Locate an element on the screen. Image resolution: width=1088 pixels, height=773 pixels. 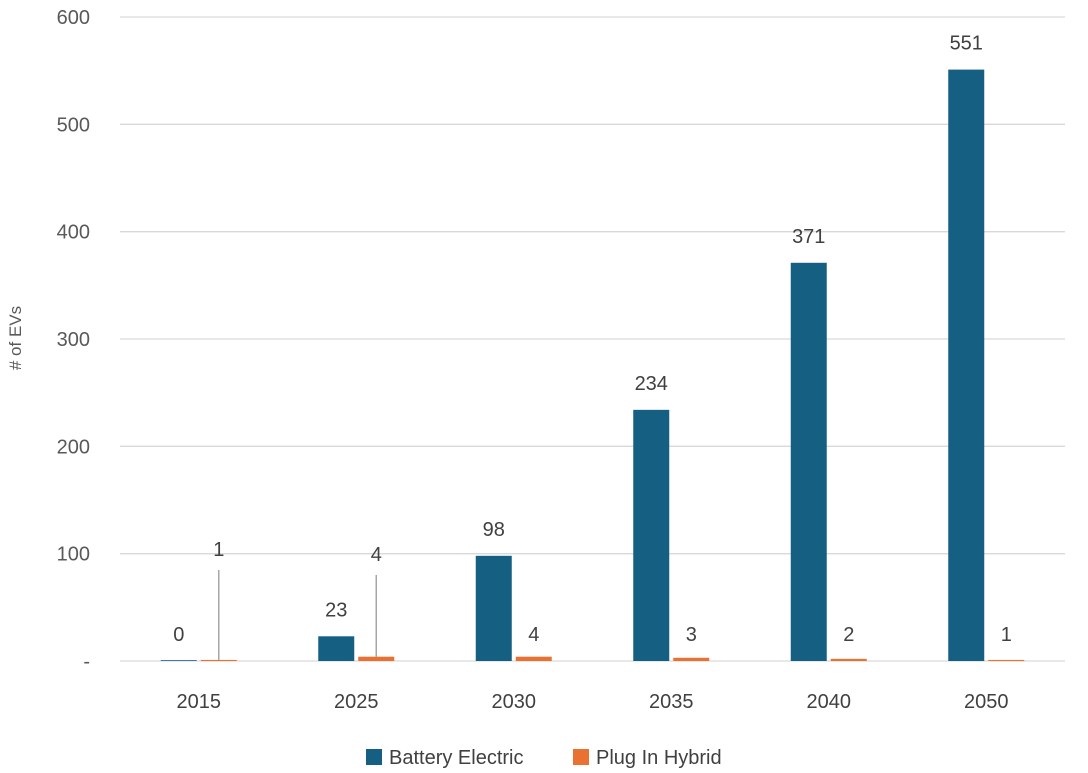
data-label: 551 is located at coordinates (966, 44).